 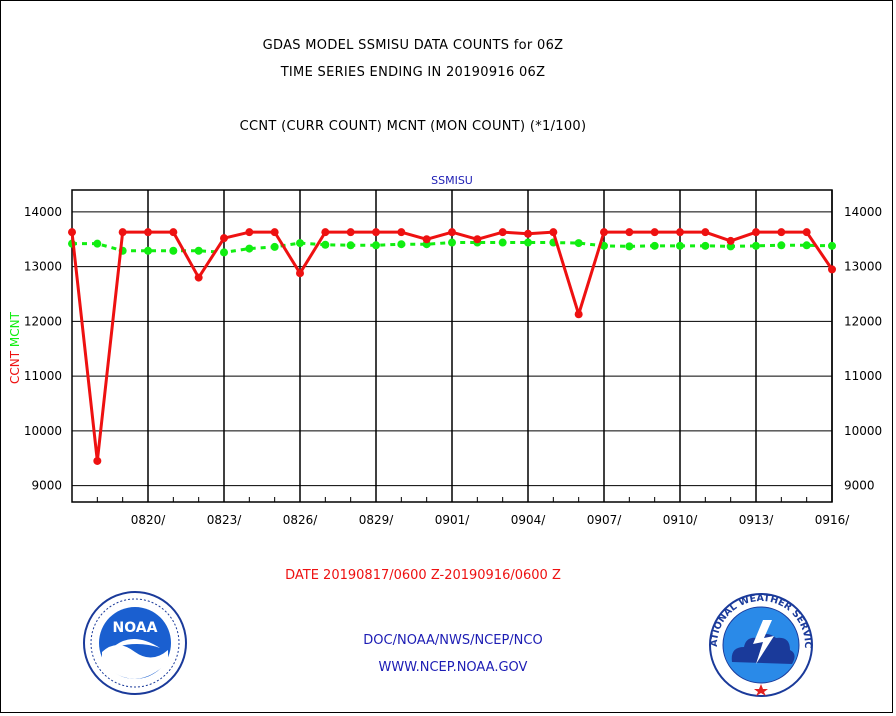 What do you see at coordinates (859, 486) in the screenshot?
I see `y-tick-label-right: 9000` at bounding box center [859, 486].